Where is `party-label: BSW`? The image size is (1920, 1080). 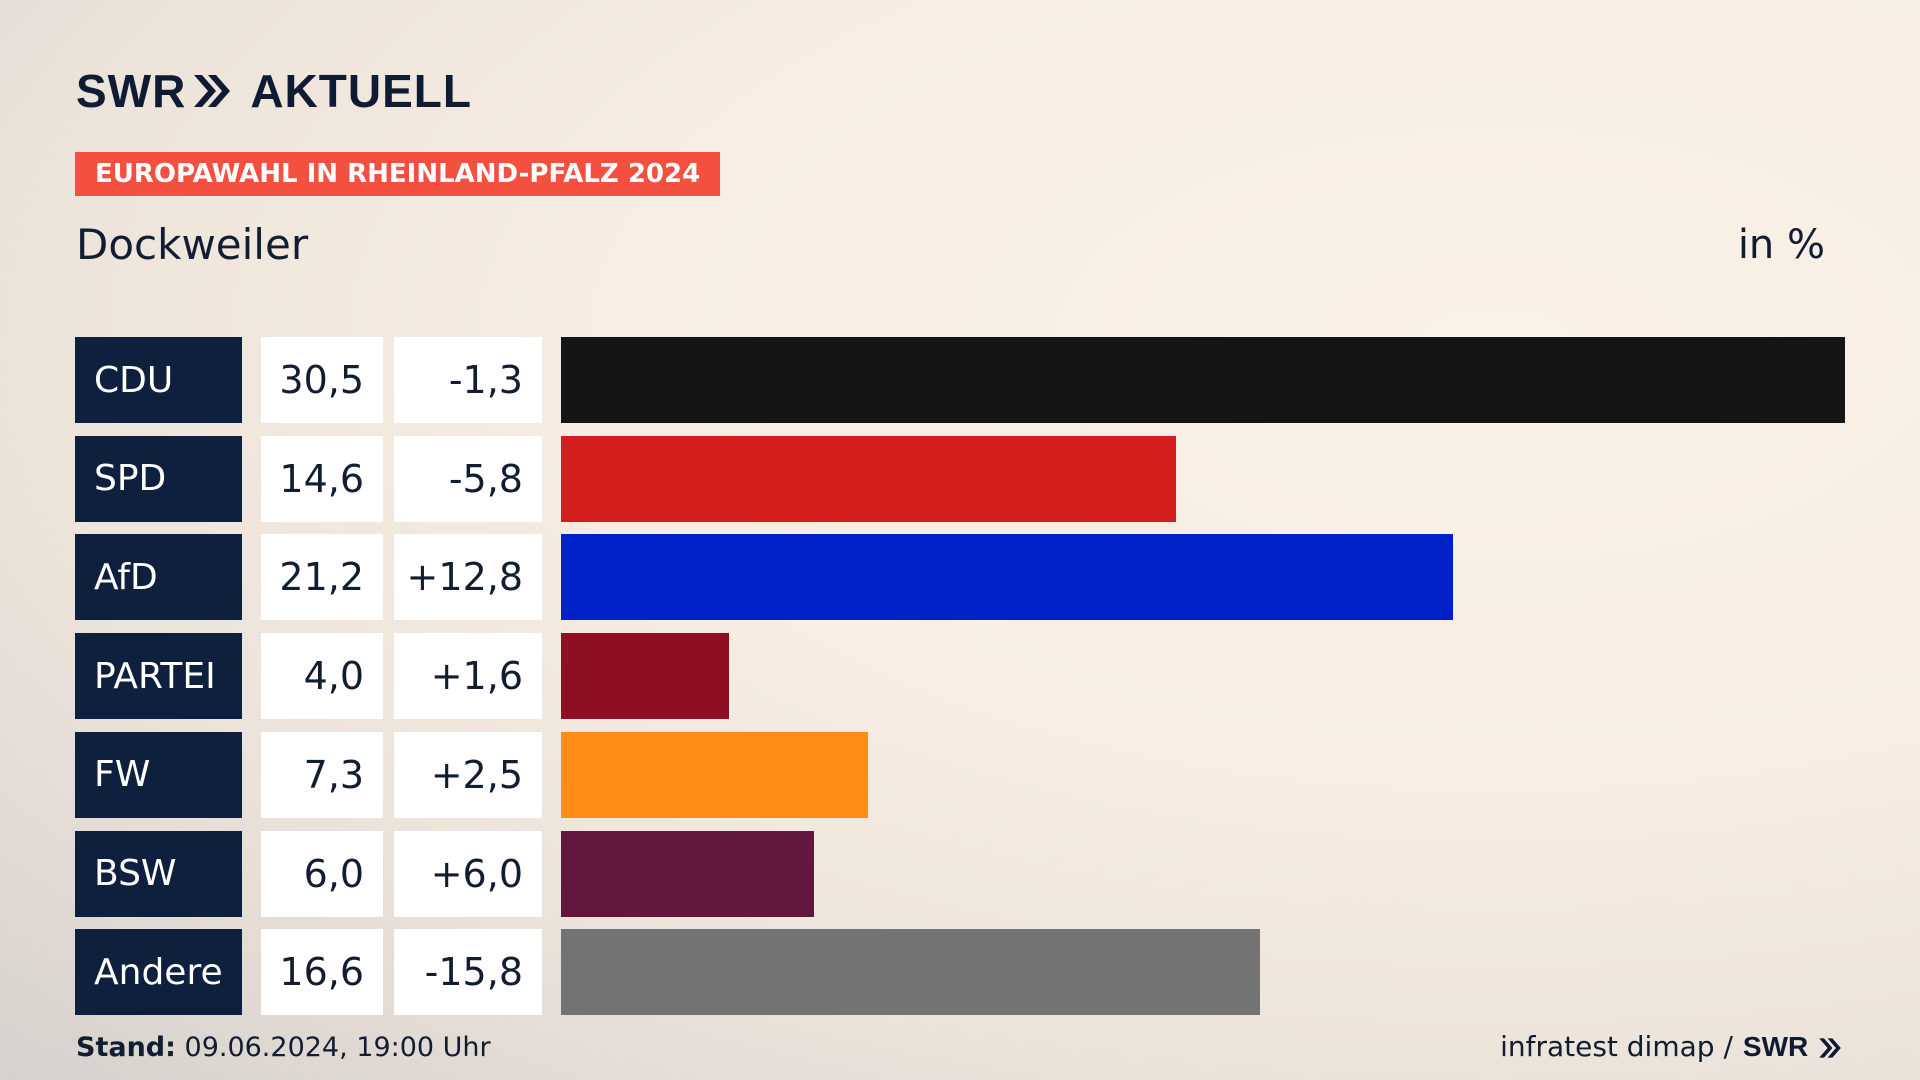
party-label: BSW is located at coordinates (158, 873).